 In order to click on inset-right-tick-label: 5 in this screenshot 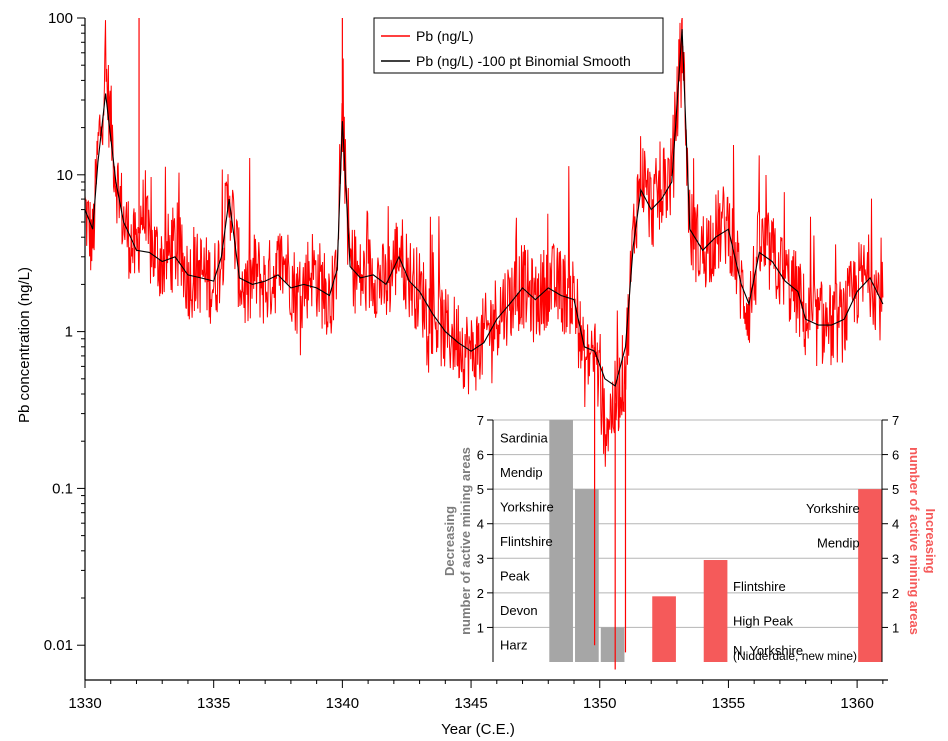, I will do `click(895, 489)`.